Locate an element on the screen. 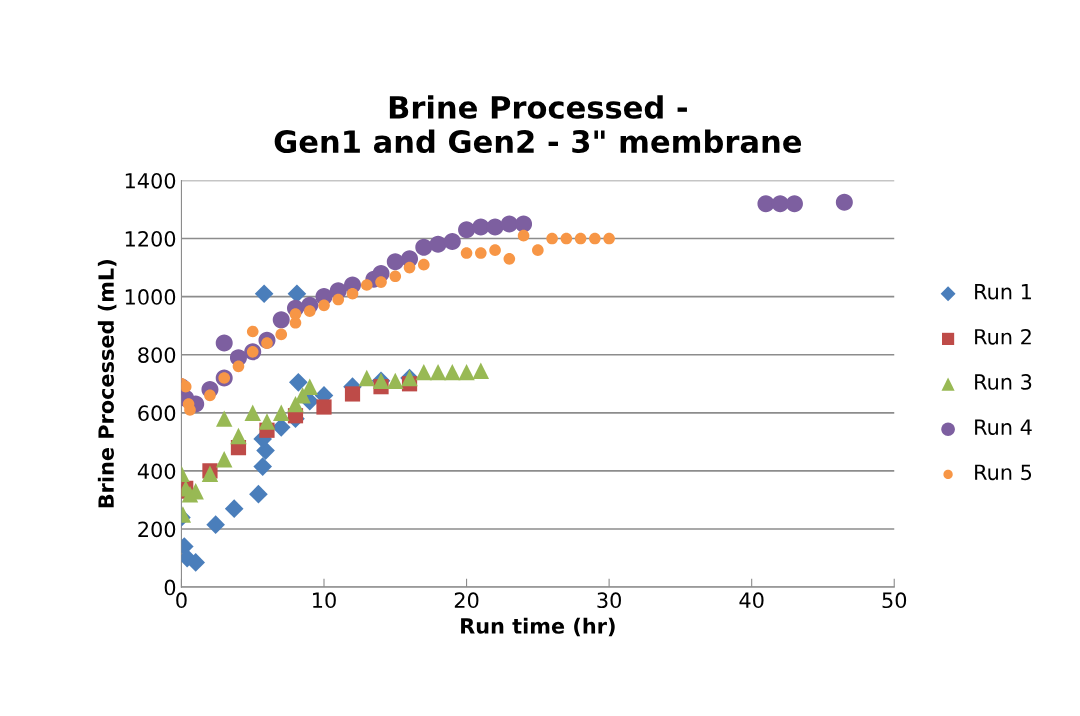  y-tick-label: 600 is located at coordinates (157, 413).